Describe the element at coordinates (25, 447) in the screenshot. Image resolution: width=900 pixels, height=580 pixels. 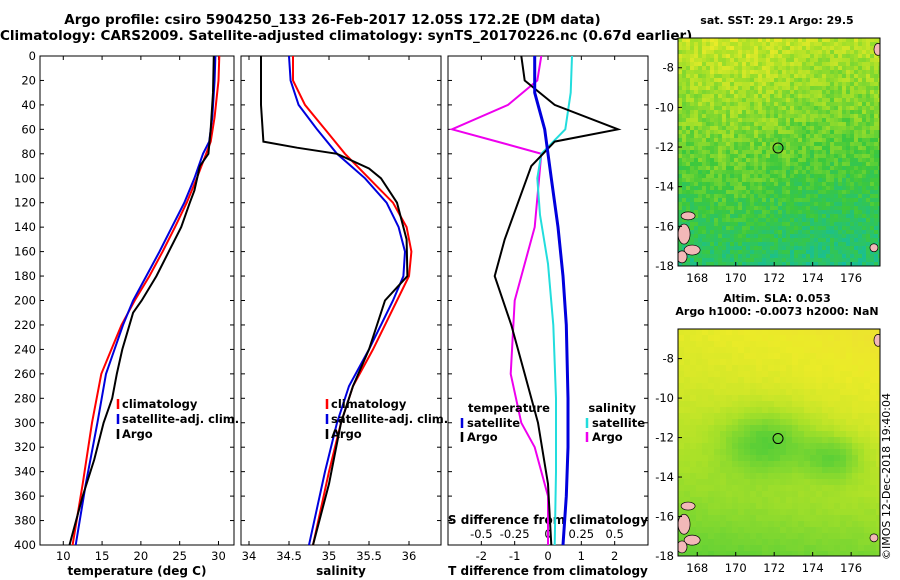
I see `y-tick-label: 320` at that location.